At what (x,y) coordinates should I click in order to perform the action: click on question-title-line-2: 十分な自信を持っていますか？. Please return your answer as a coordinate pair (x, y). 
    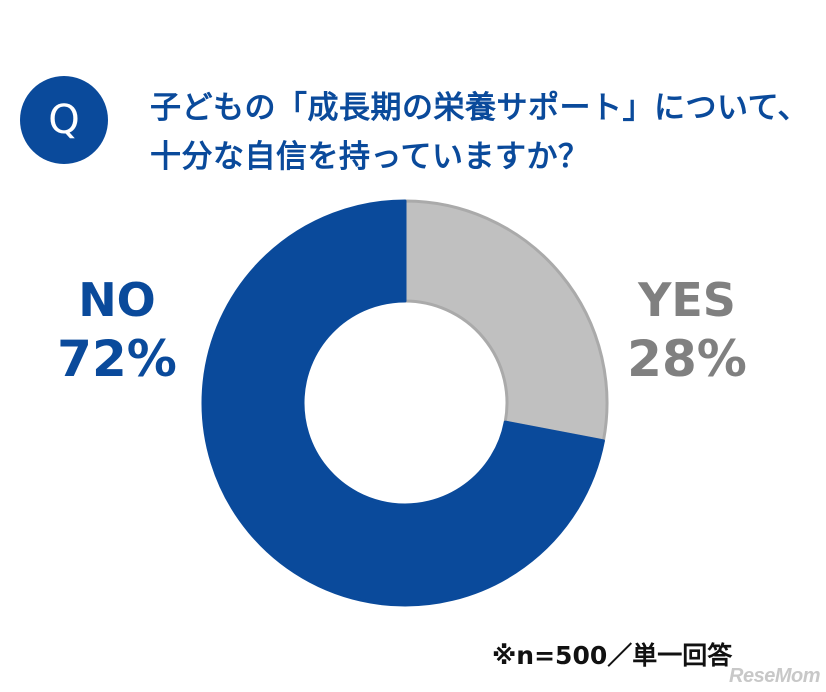
    Looking at the image, I should click on (370, 157).